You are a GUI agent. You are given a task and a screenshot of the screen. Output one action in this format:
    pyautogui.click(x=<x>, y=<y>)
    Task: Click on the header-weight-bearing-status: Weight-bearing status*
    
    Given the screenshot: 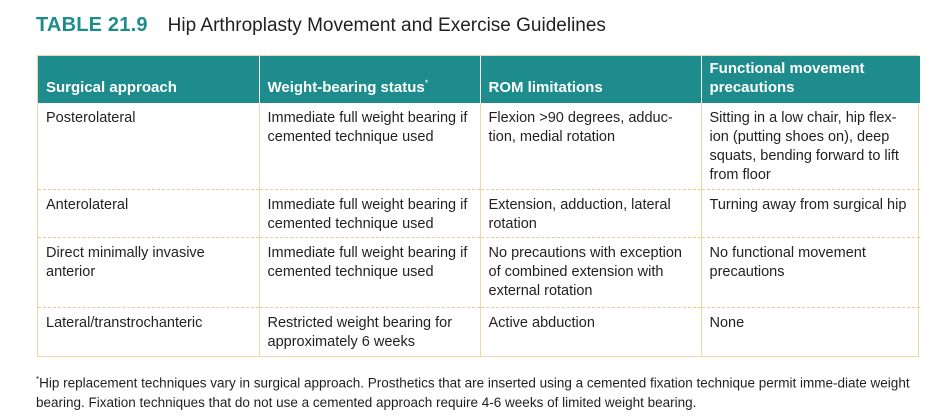 What is the action you would take?
    pyautogui.click(x=369, y=79)
    